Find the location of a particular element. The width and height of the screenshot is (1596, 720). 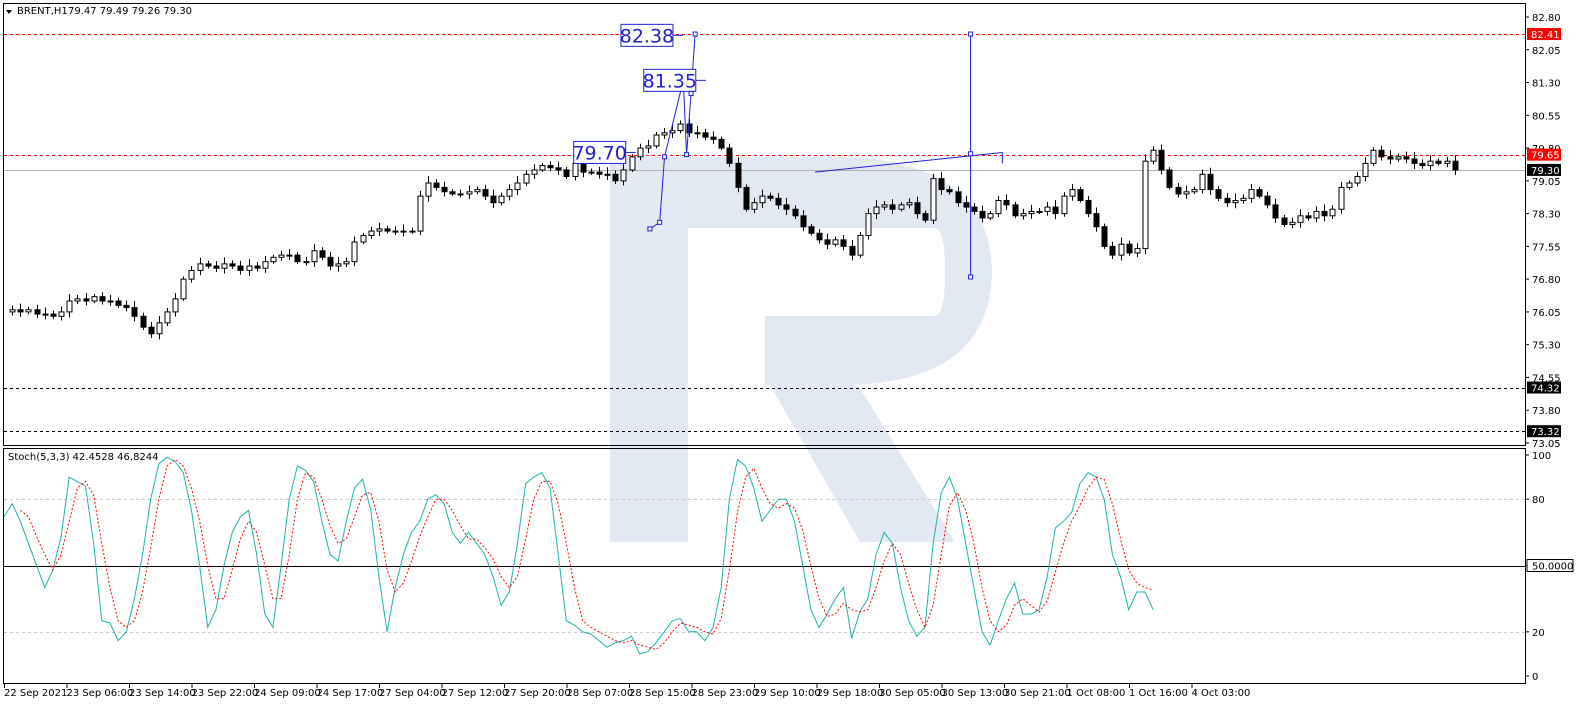

level-tag-box is located at coordinates (1544, 169).